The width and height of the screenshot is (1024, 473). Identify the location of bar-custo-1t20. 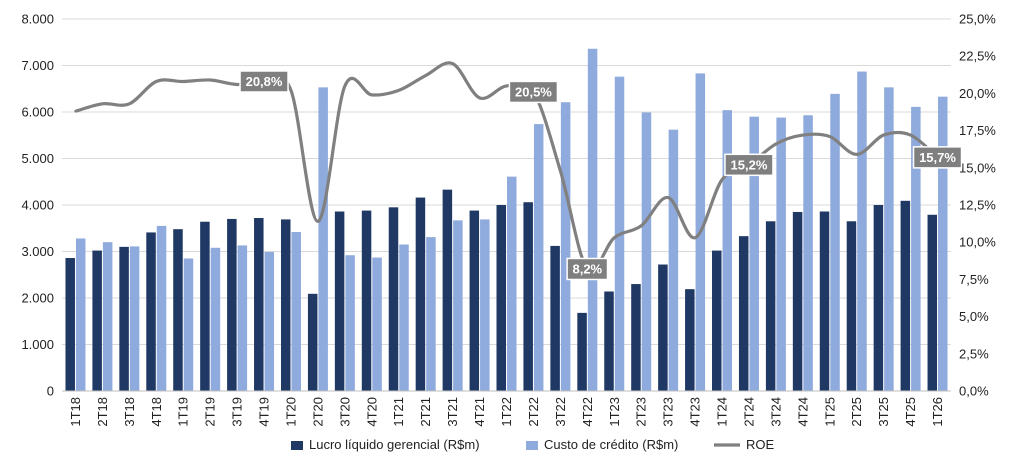
(296, 311).